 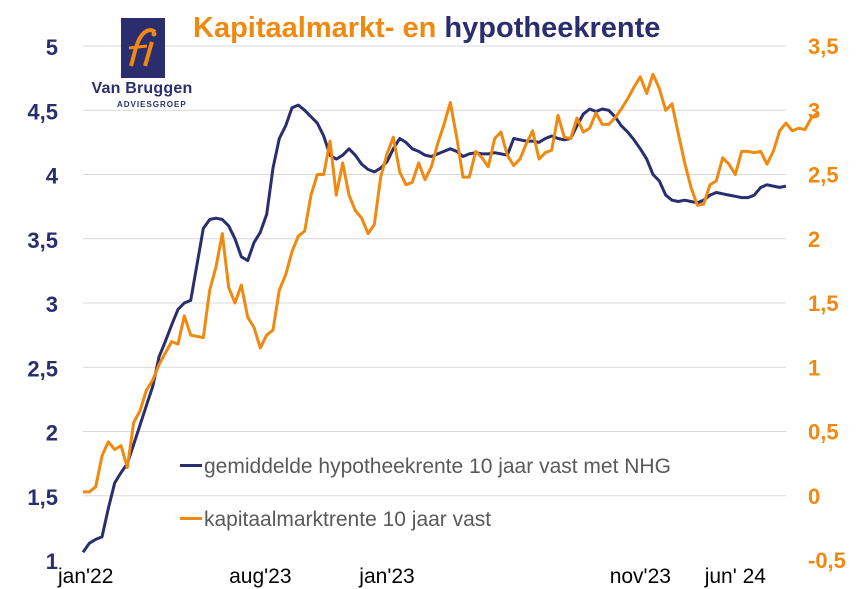 I want to click on x-tick-label: nov'23, so click(x=640, y=576).